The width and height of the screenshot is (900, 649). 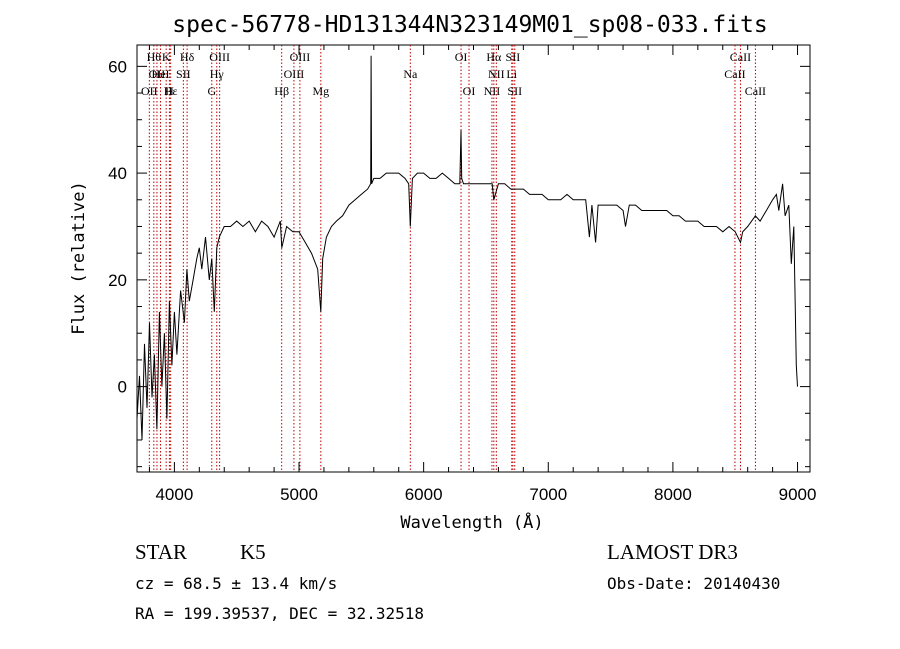 I want to click on line-marker-label-17: OI, so click(x=461, y=57).